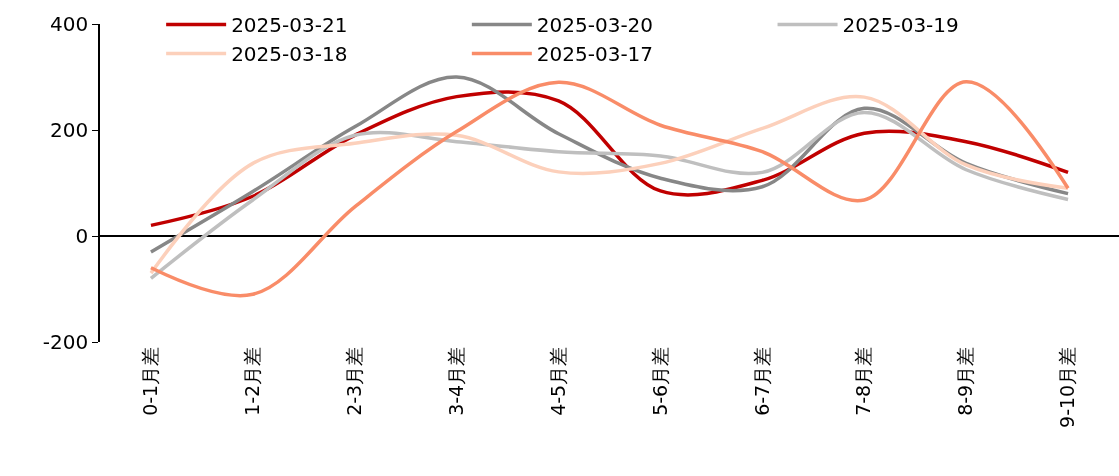 This screenshot has width=1119, height=476. What do you see at coordinates (965, 381) in the screenshot?
I see `x-tick-label: 8-9月差` at bounding box center [965, 381].